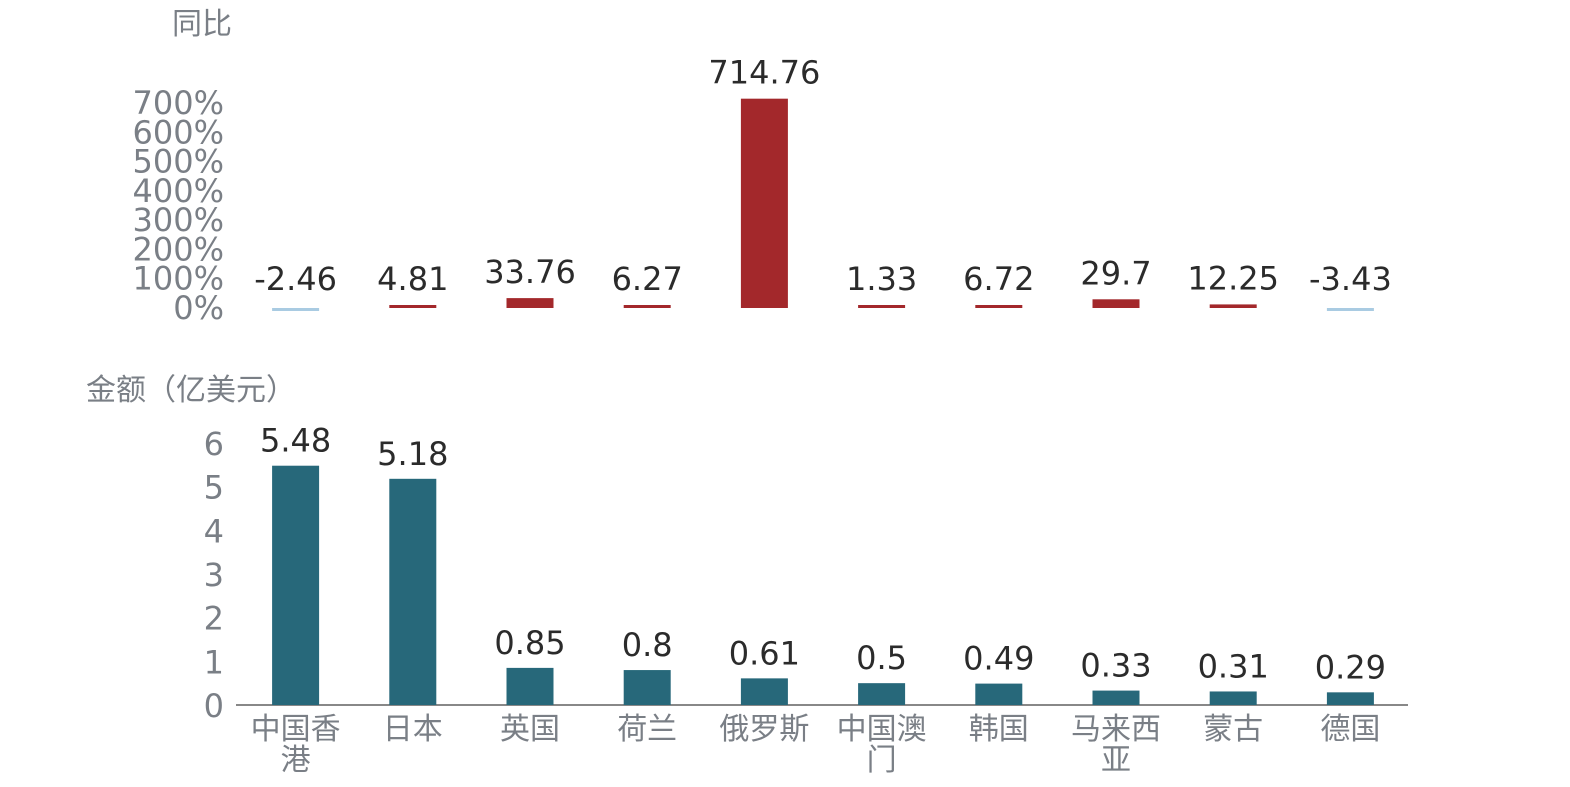  I want to click on yoy-y-tick-label: 0%, so click(198, 308).